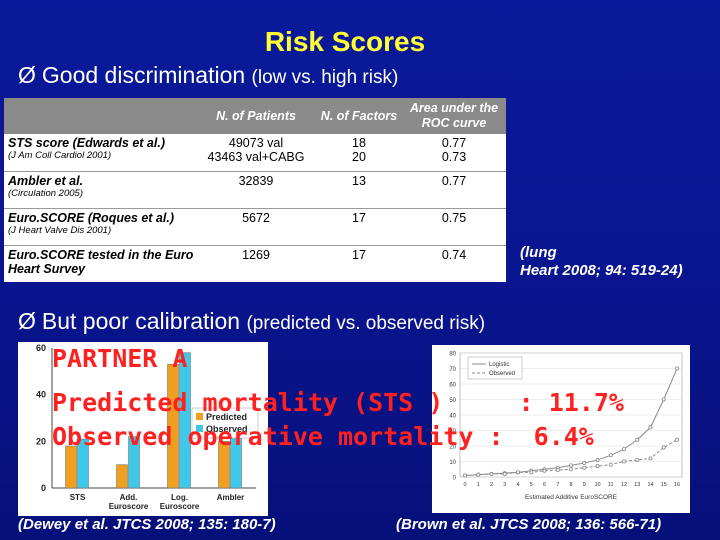 The image size is (720, 540). What do you see at coordinates (544, 485) in the screenshot?
I see `x-tick-label: 6` at bounding box center [544, 485].